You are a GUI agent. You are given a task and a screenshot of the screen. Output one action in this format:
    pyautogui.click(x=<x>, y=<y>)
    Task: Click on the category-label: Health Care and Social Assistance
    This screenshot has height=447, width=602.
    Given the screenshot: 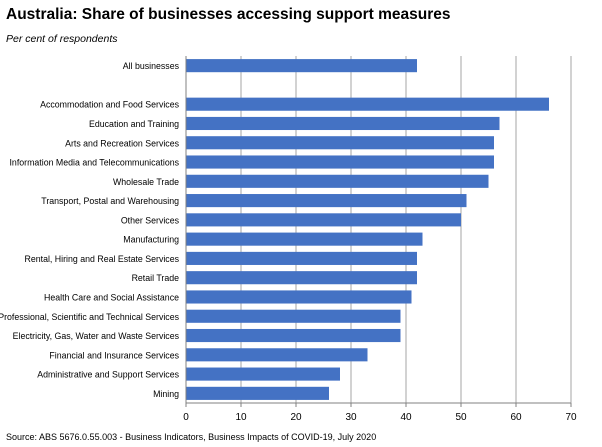 What is the action you would take?
    pyautogui.click(x=111, y=297)
    